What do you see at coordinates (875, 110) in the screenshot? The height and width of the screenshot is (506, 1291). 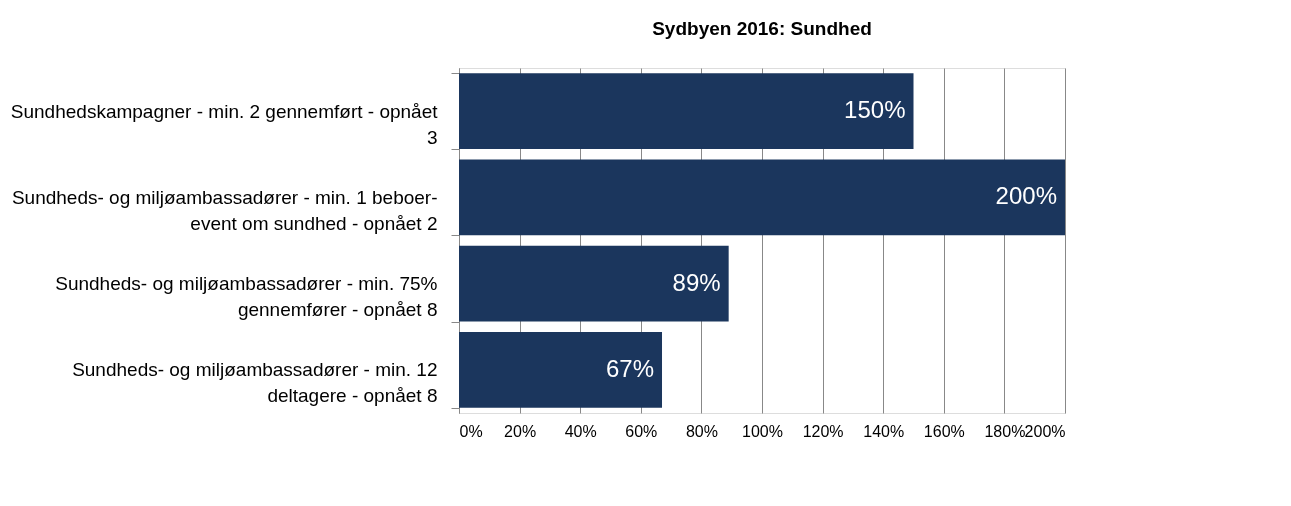 I see `data-label: 150%` at bounding box center [875, 110].